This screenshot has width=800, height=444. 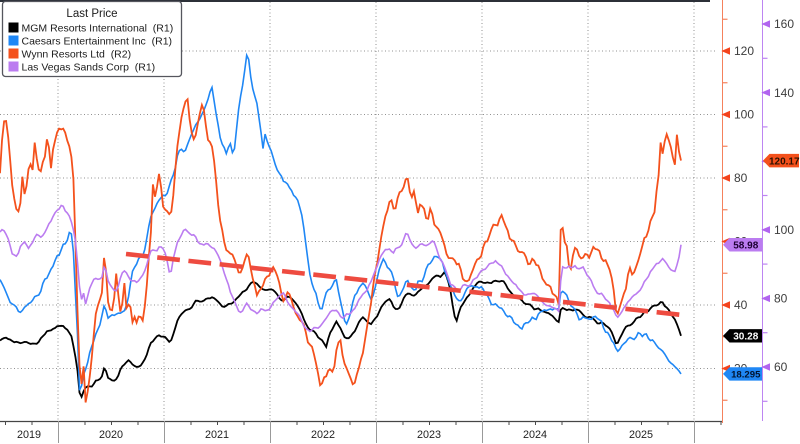 I want to click on svg-text: 2022, so click(x=323, y=435).